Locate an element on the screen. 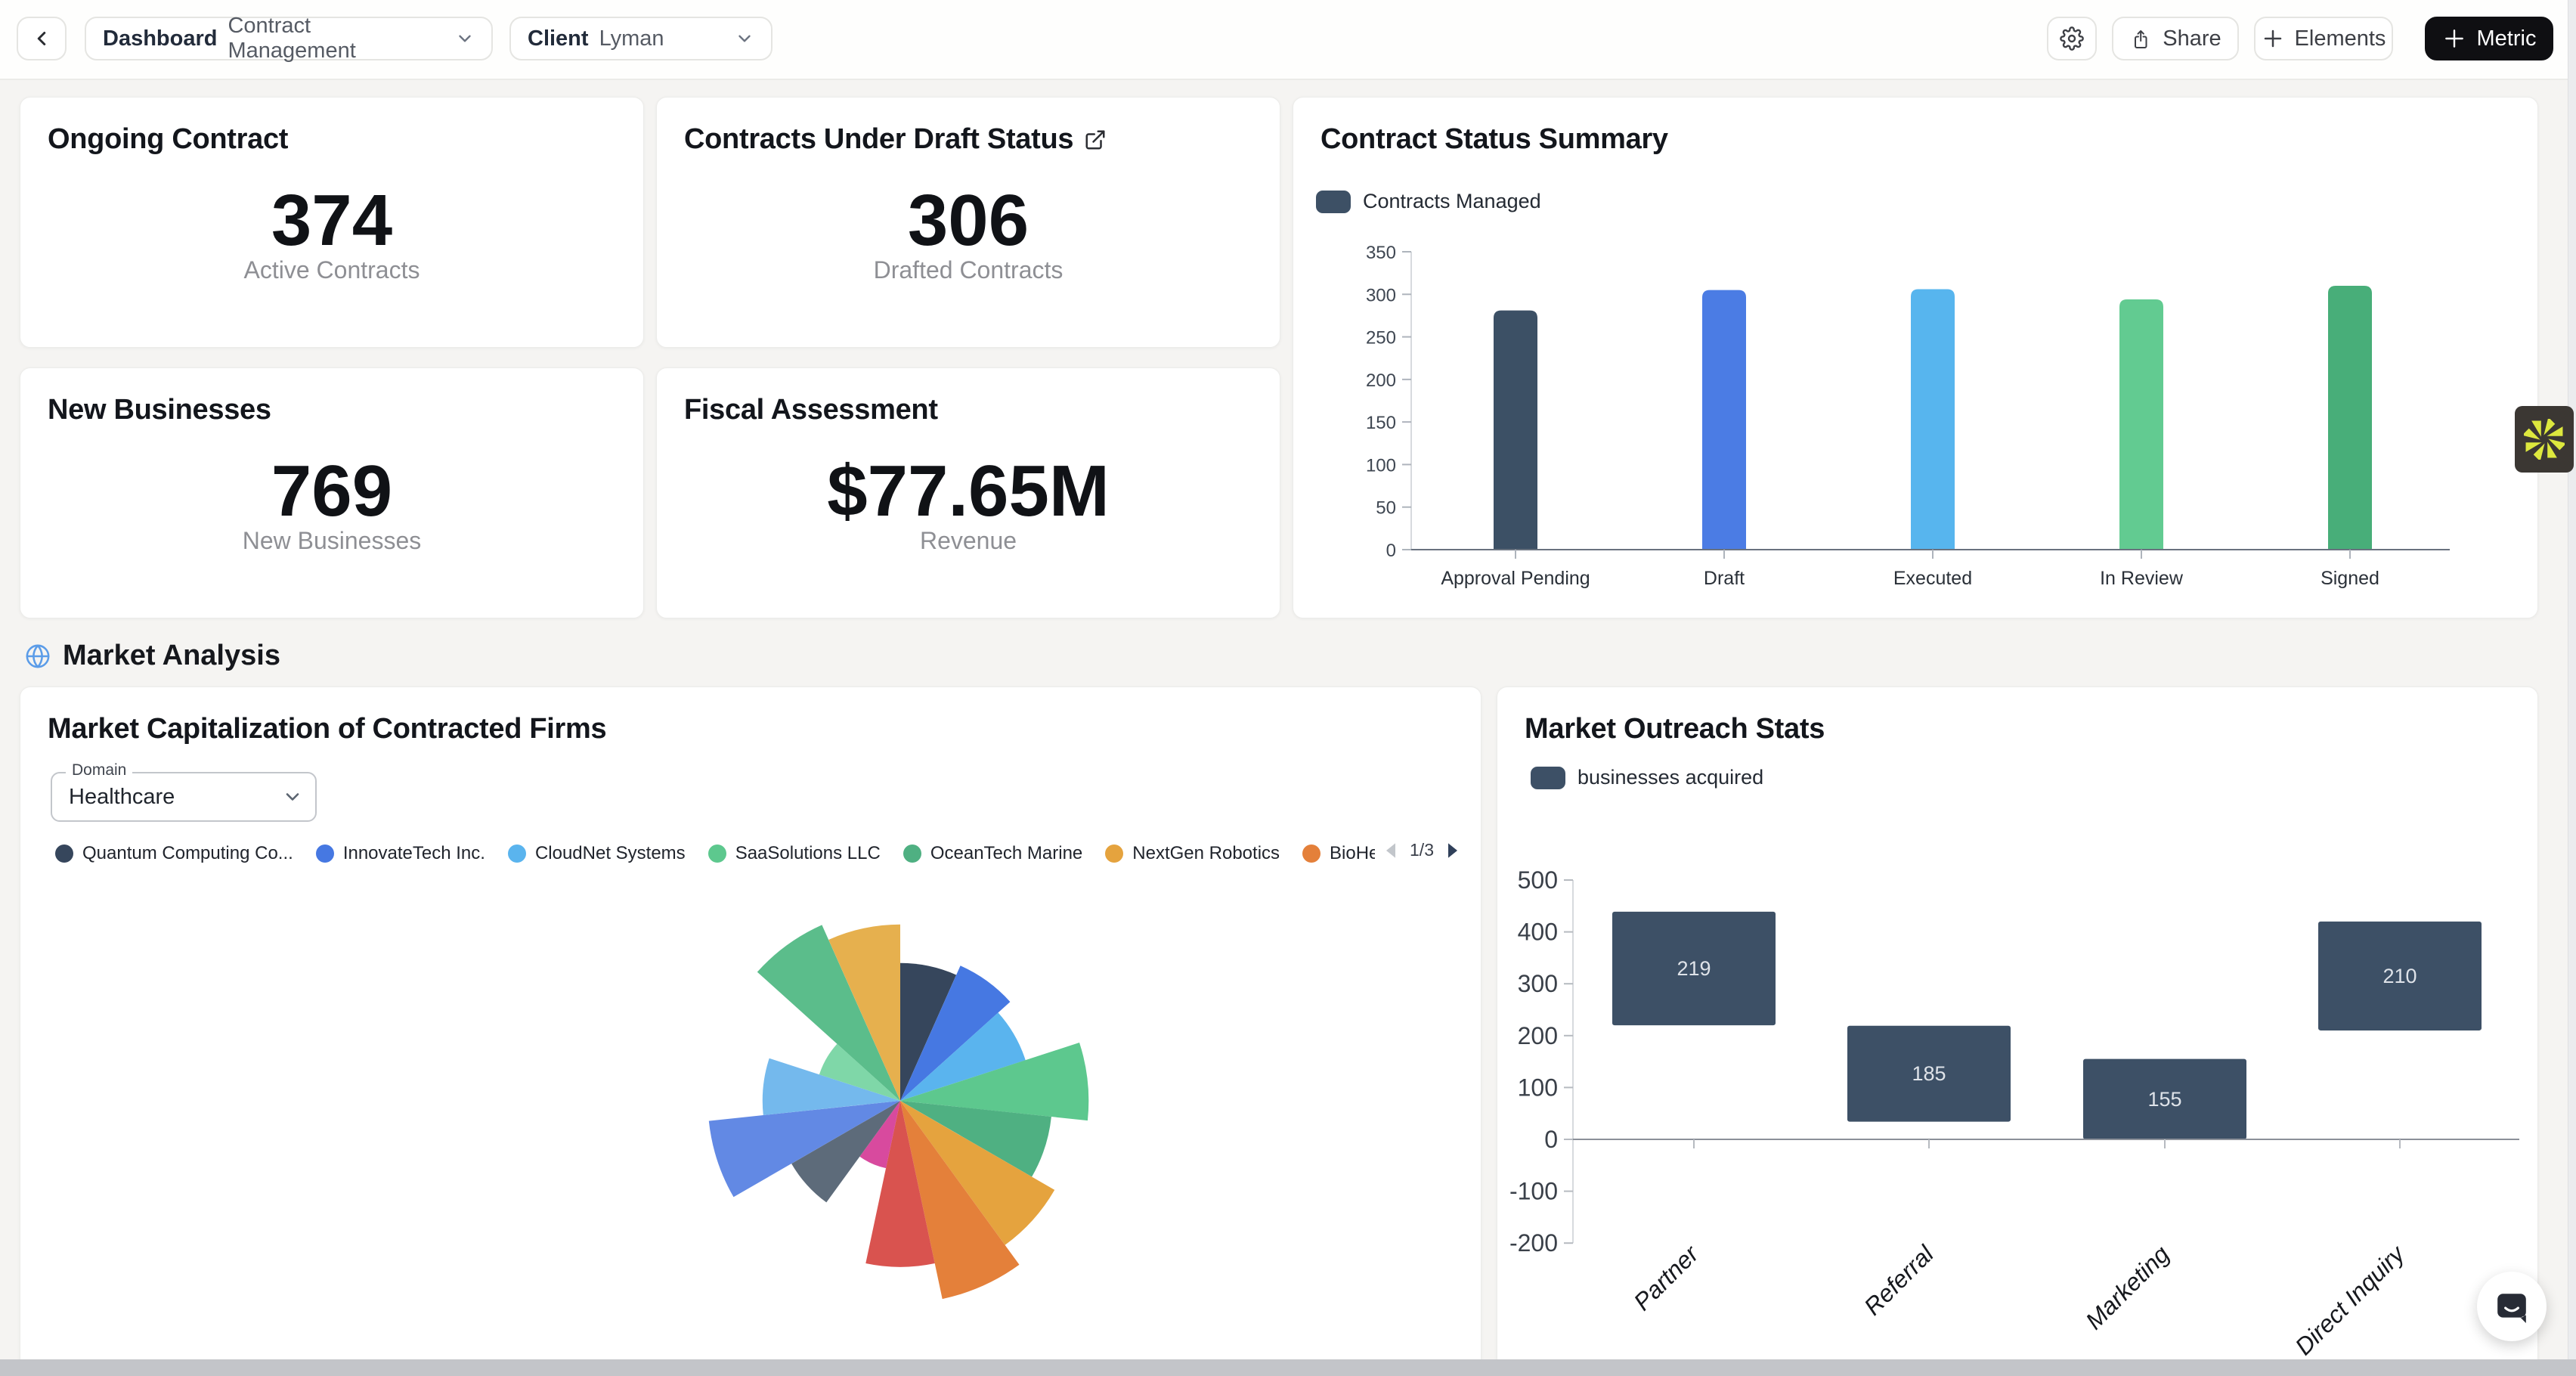 This screenshot has height=1376, width=2576. client-selector: Client Lyman is located at coordinates (640, 38).